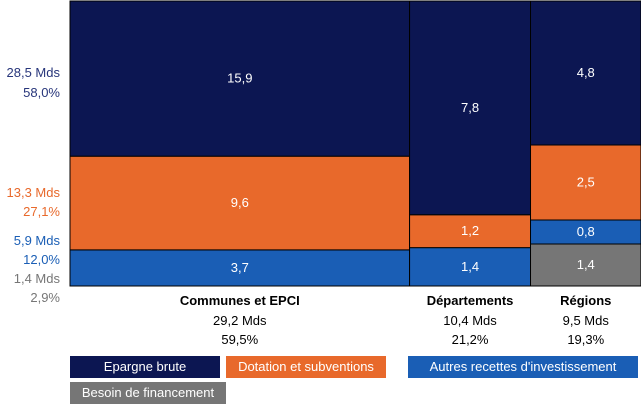  Describe the element at coordinates (523, 367) in the screenshot. I see `legend-autres-recettes: Autres recettes d'investissement` at that location.